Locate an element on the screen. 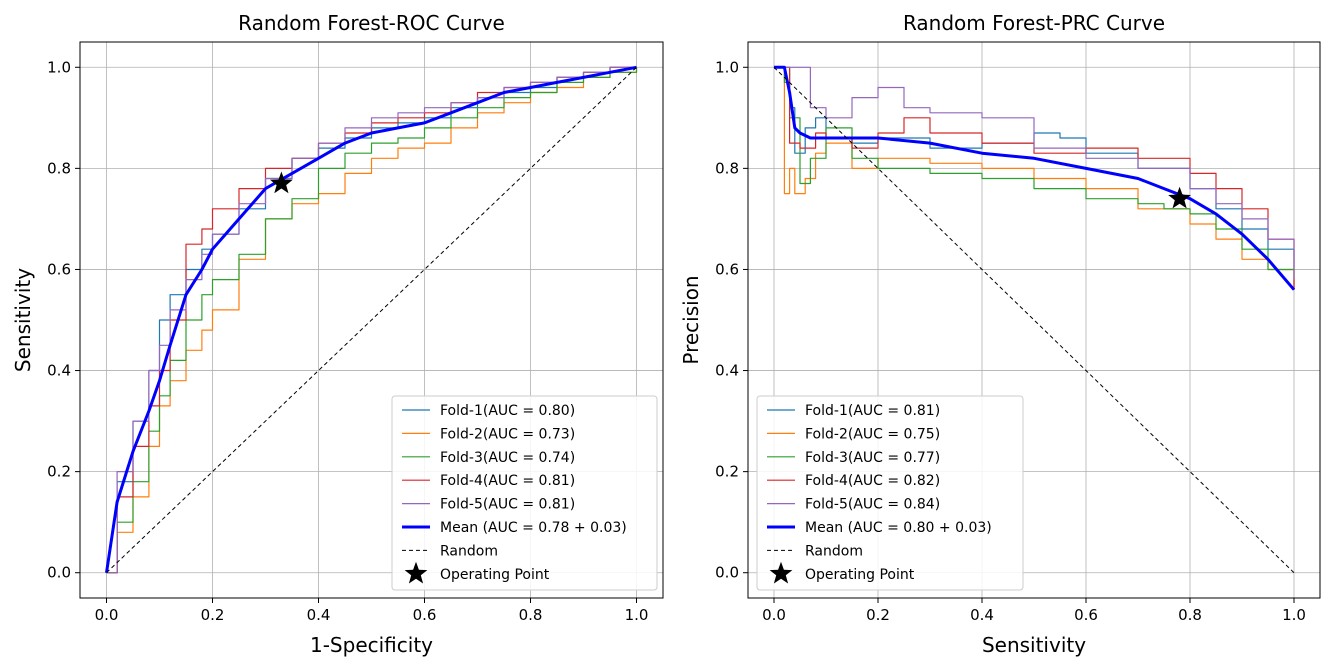 This screenshot has width=1327, height=662. x-axis-label: 1-Specificity is located at coordinates (371, 645).